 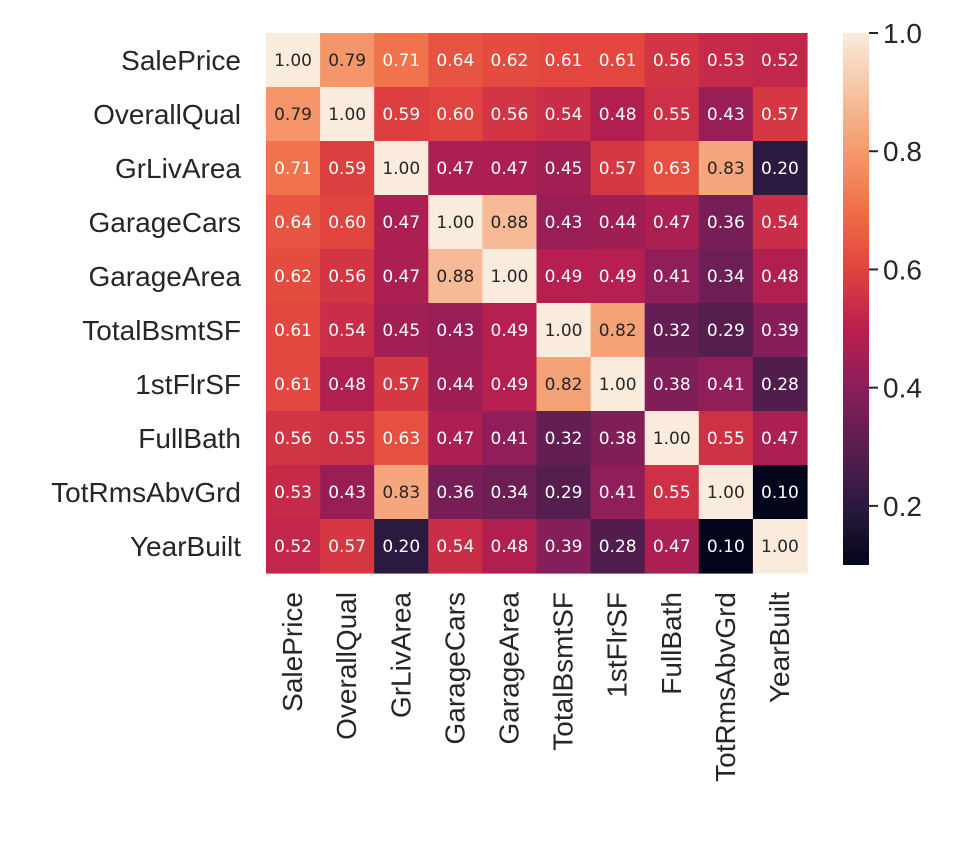 What do you see at coordinates (672, 492) in the screenshot?
I see `heatmap-cell-TotRmsAbvGrd-FullBath` at bounding box center [672, 492].